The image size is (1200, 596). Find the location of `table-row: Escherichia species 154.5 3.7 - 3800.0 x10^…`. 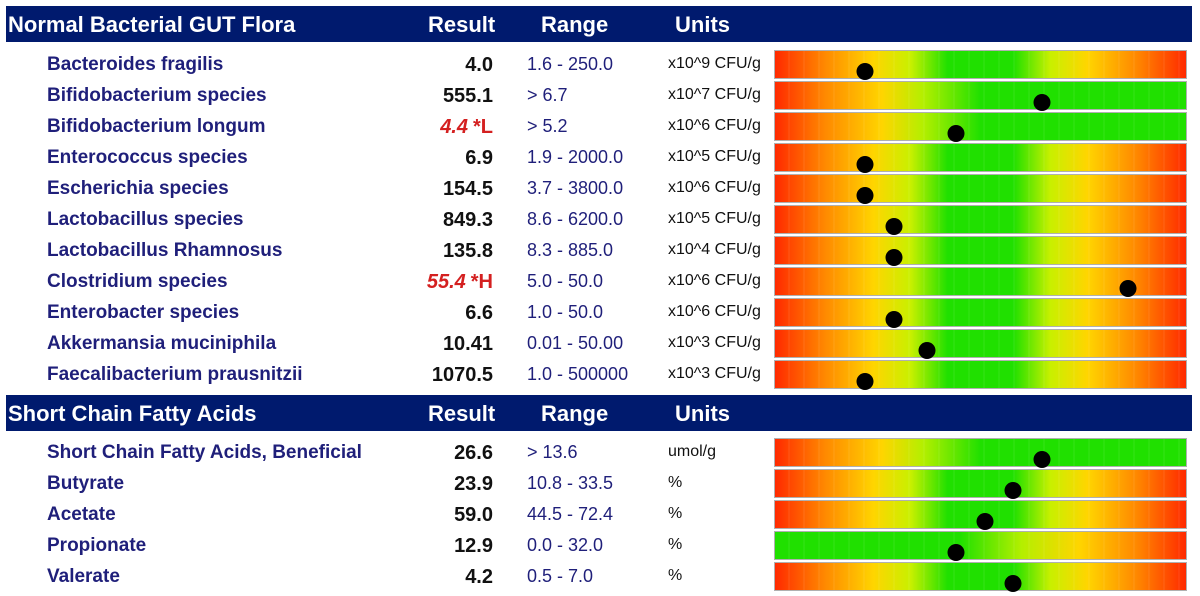

table-row: Escherichia species 154.5 3.7 - 3800.0 x10^… is located at coordinates (600, 187).